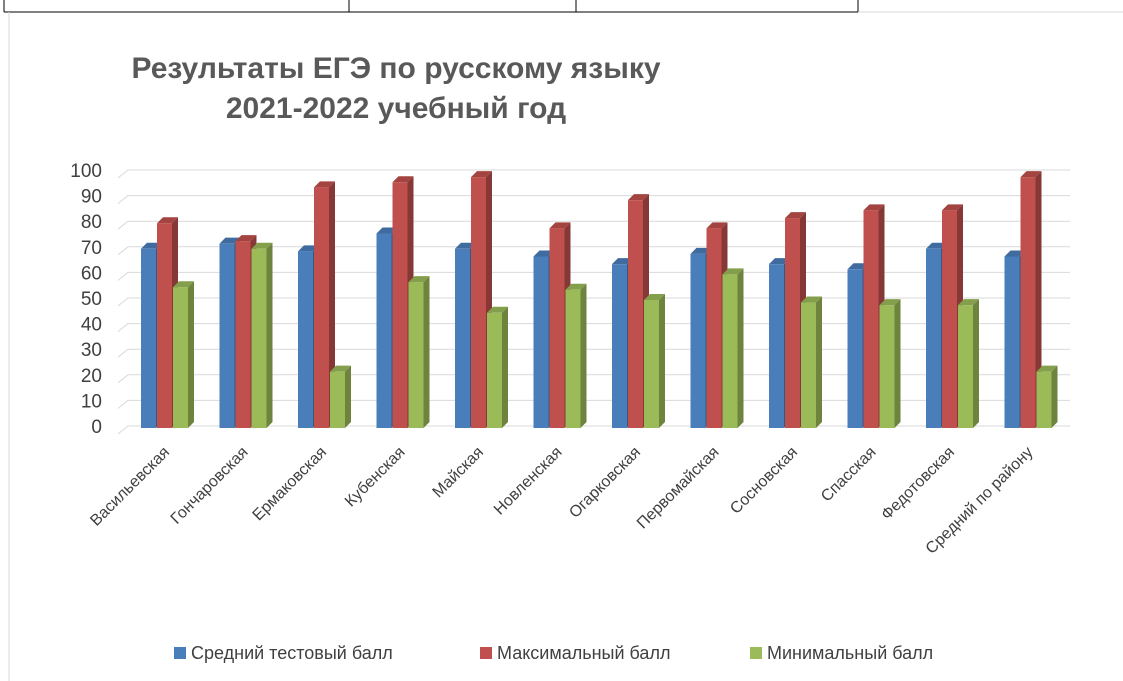 The height and width of the screenshot is (681, 1123). I want to click on x-tick-label: Гончаровская, so click(210, 486).